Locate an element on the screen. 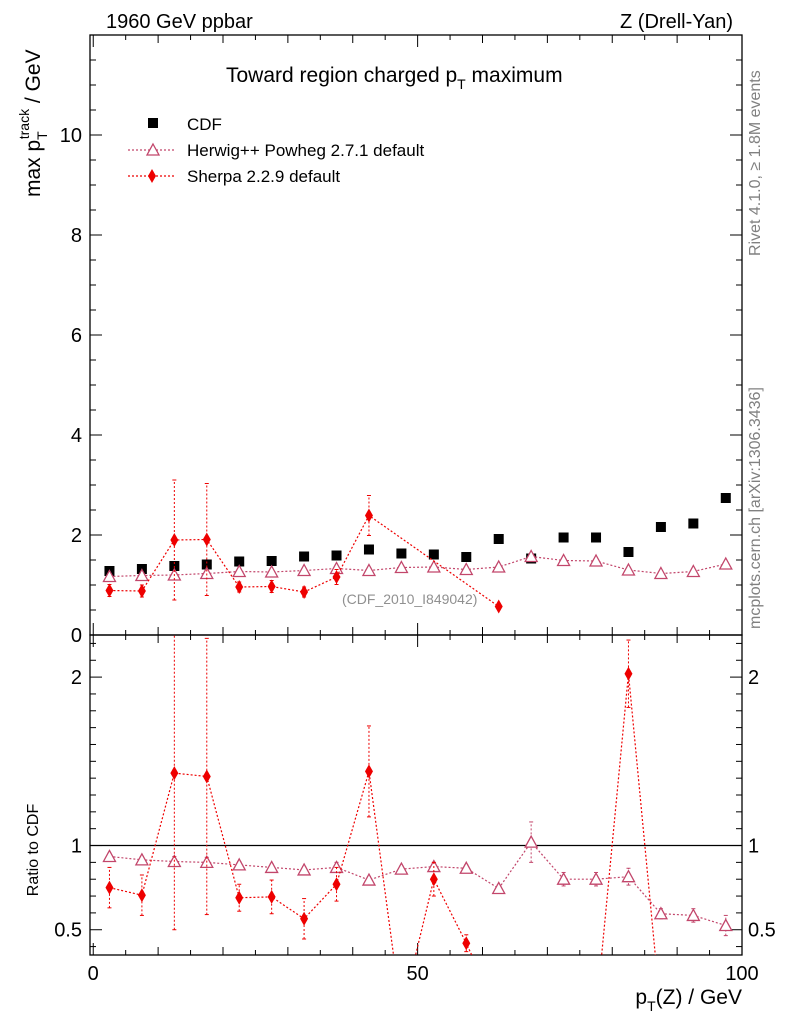 The image size is (786, 1024). main-herwig-line is located at coordinates (417, 566).